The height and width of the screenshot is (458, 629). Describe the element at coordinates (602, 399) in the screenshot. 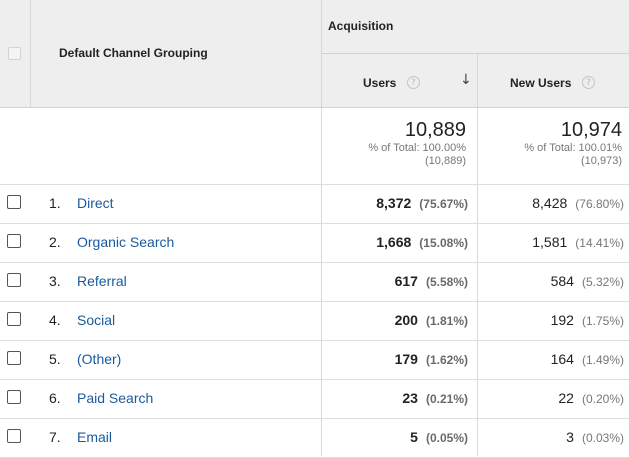

I see `new-users-percent: (0.20%)` at that location.